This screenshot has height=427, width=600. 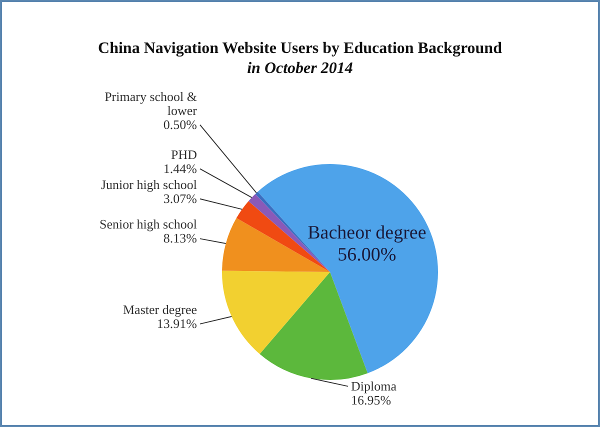 I want to click on slice-label: Junior high school, so click(x=149, y=184).